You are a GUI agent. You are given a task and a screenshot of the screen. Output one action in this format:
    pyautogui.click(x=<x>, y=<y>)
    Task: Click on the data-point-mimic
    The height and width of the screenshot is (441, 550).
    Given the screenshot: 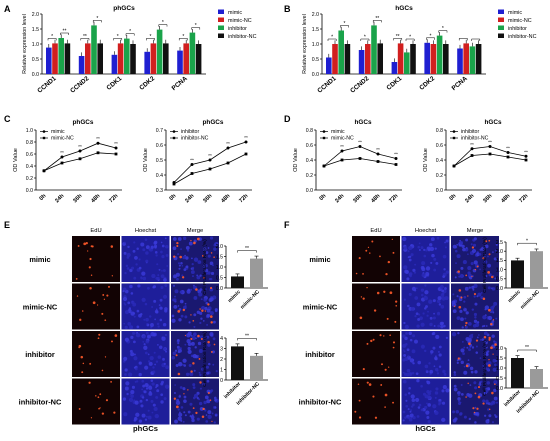 What is the action you would take?
    pyautogui.click(x=378, y=154)
    